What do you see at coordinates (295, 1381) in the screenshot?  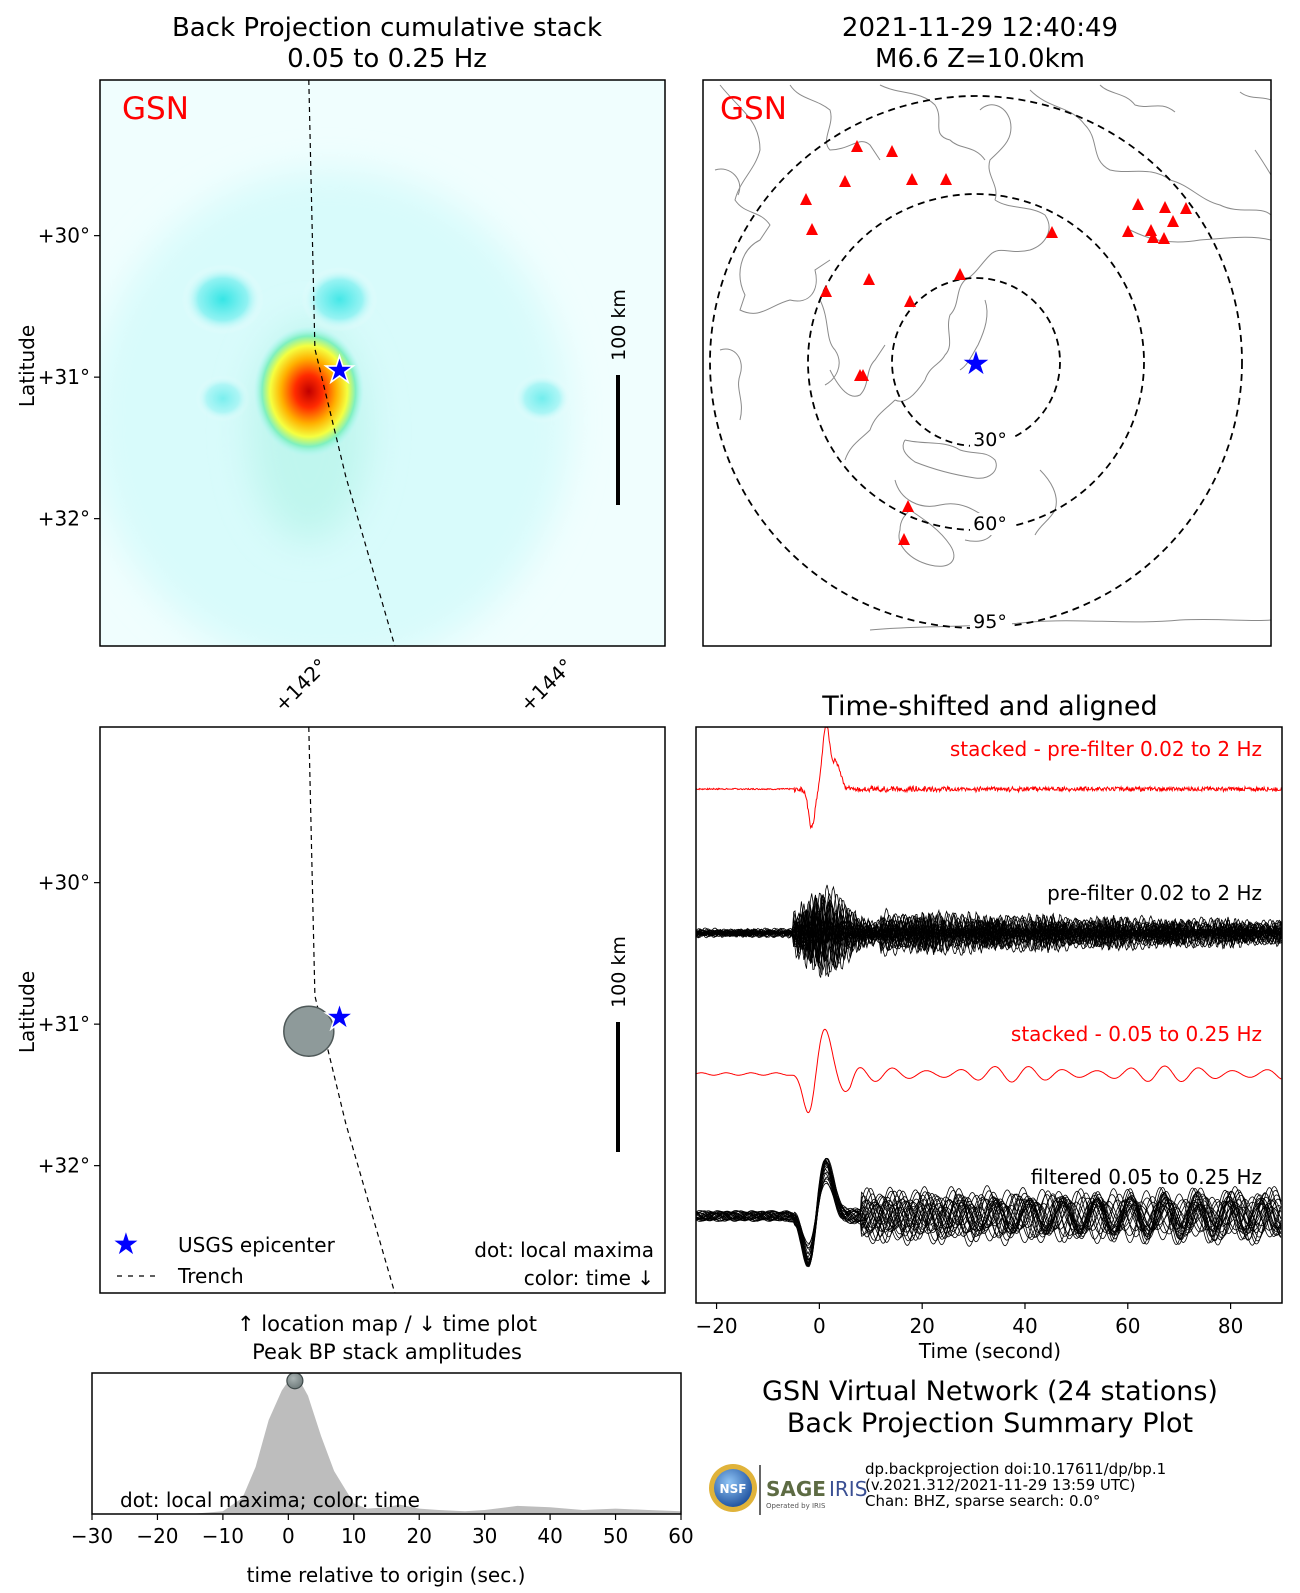 I see `peak-maximum-dot` at bounding box center [295, 1381].